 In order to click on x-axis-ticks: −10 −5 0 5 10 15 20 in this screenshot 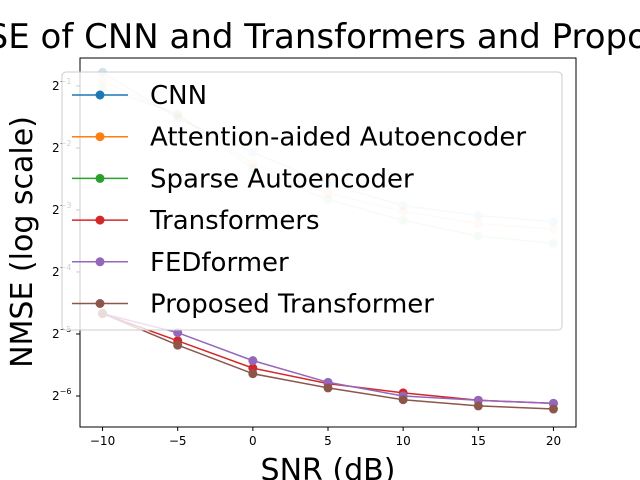, I will do `click(325, 437)`.